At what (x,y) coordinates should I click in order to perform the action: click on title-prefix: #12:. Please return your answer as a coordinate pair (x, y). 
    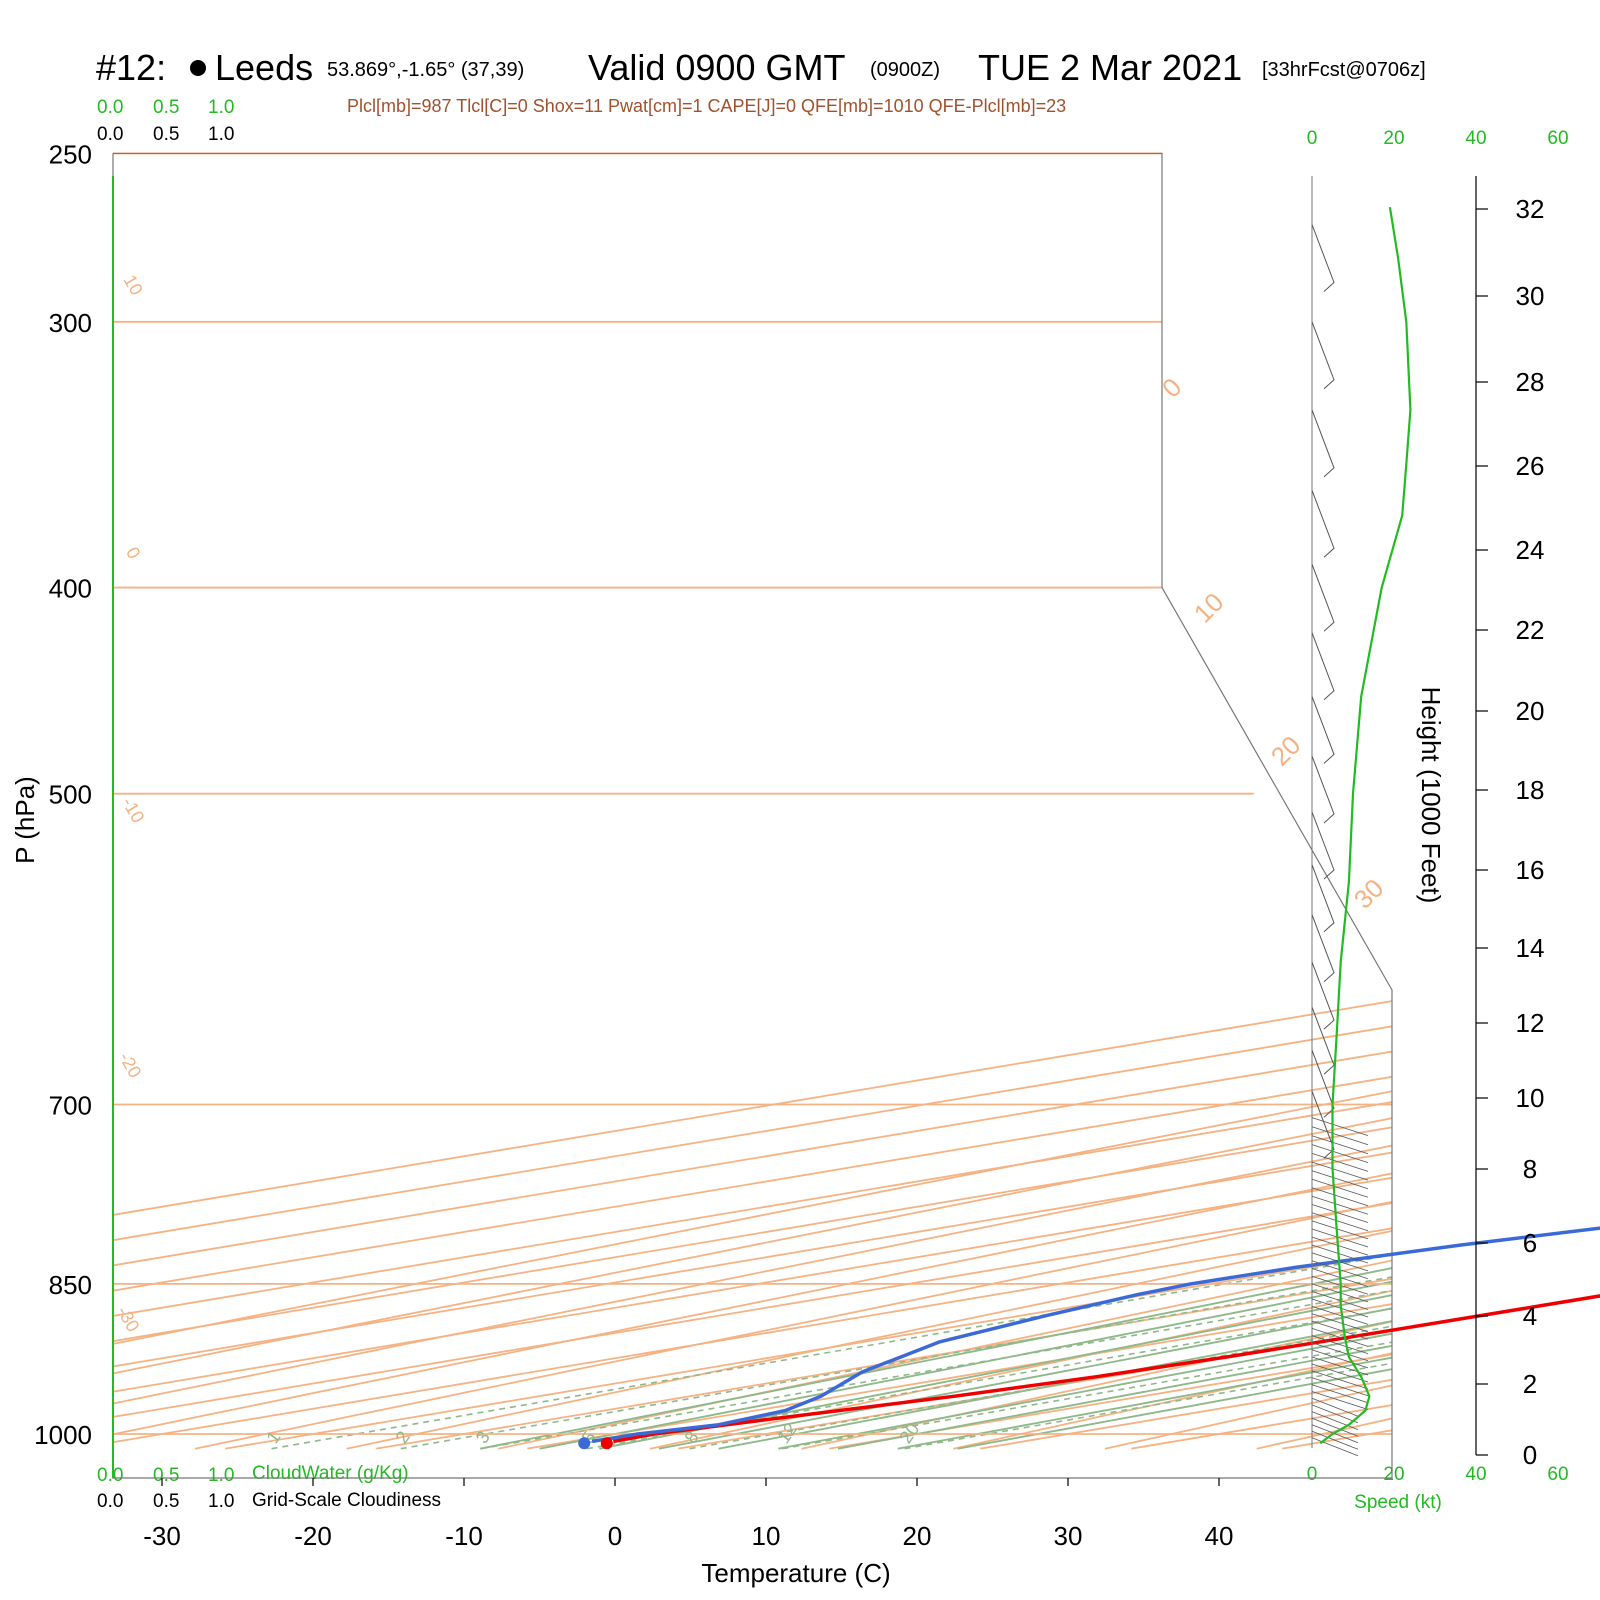
    Looking at the image, I should click on (131, 67).